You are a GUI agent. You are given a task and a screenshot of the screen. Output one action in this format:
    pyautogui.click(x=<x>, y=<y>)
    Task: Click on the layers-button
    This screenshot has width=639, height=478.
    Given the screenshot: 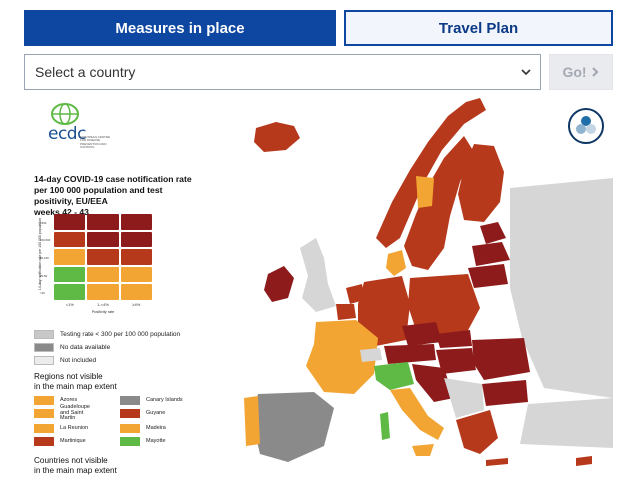 What is the action you would take?
    pyautogui.click(x=586, y=126)
    